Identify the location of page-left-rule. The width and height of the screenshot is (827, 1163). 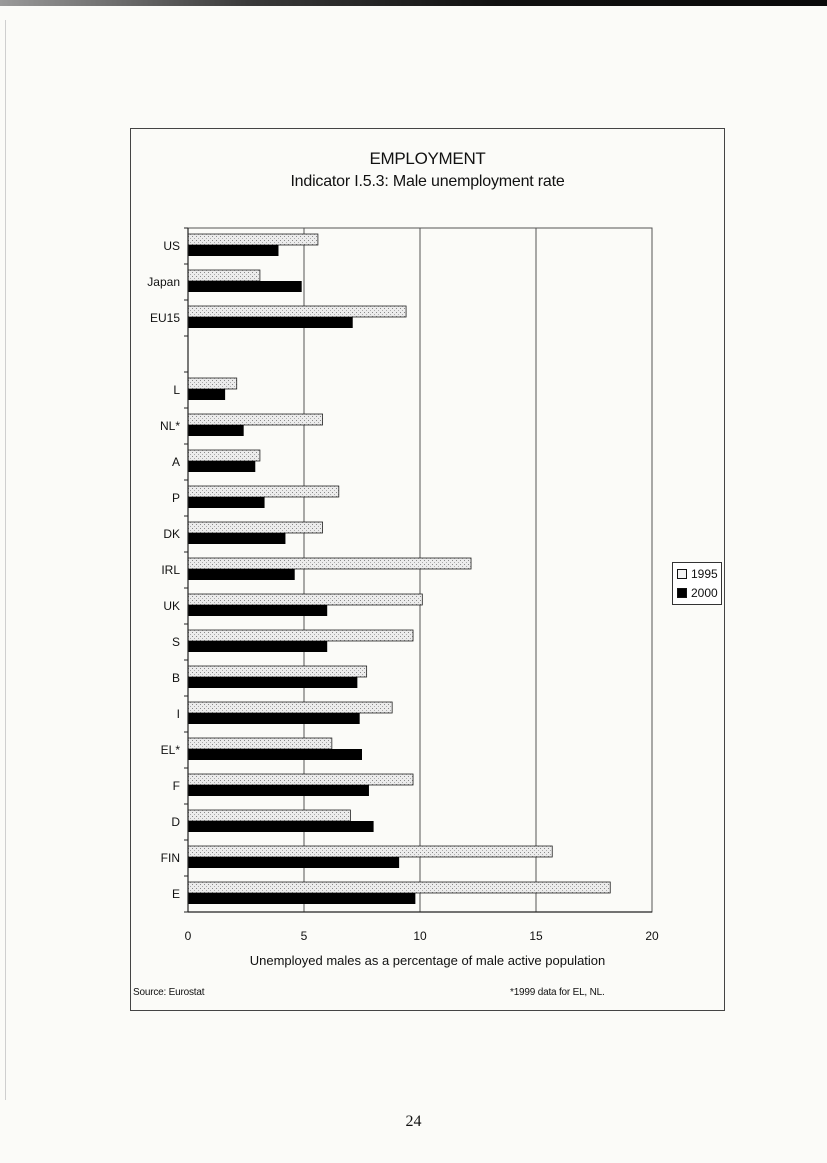
(5, 560).